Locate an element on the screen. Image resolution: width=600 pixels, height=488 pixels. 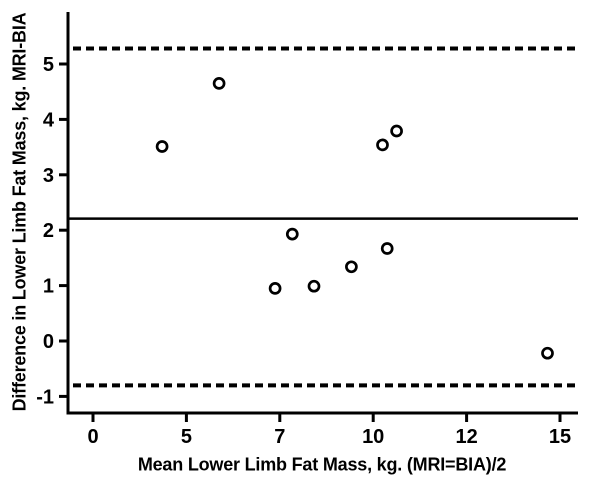
y-tick-label: 5 is located at coordinates (48, 65).